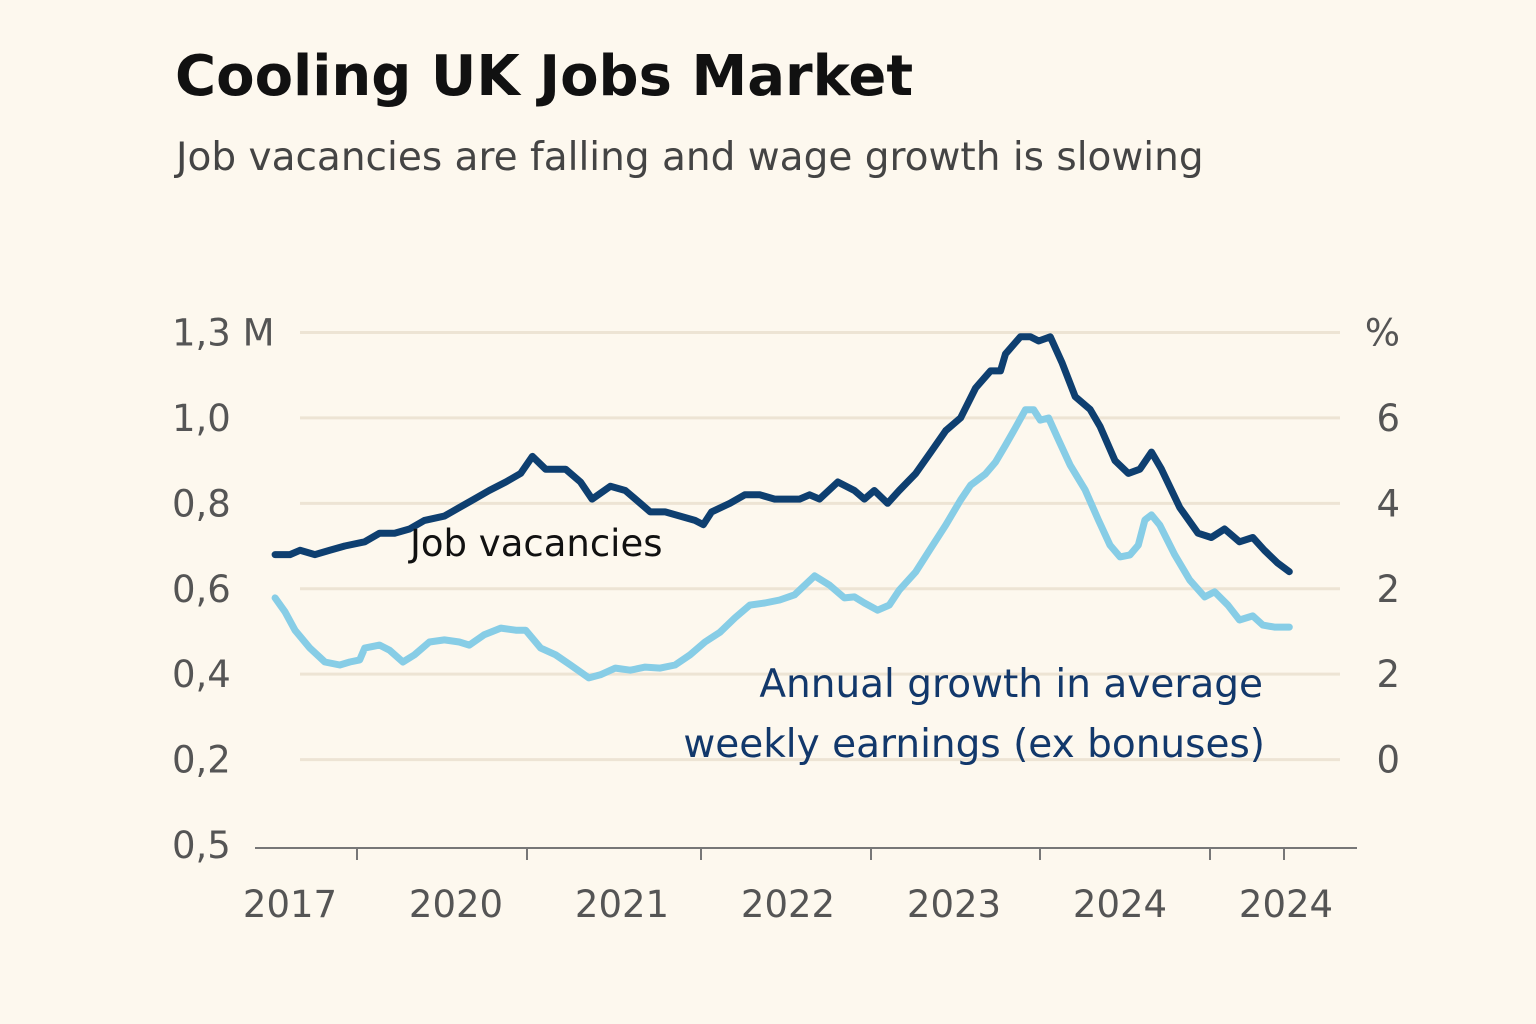 The image size is (1536, 1024). I want to click on right-axis: 0 2 2 4 6%, so click(1382, 547).